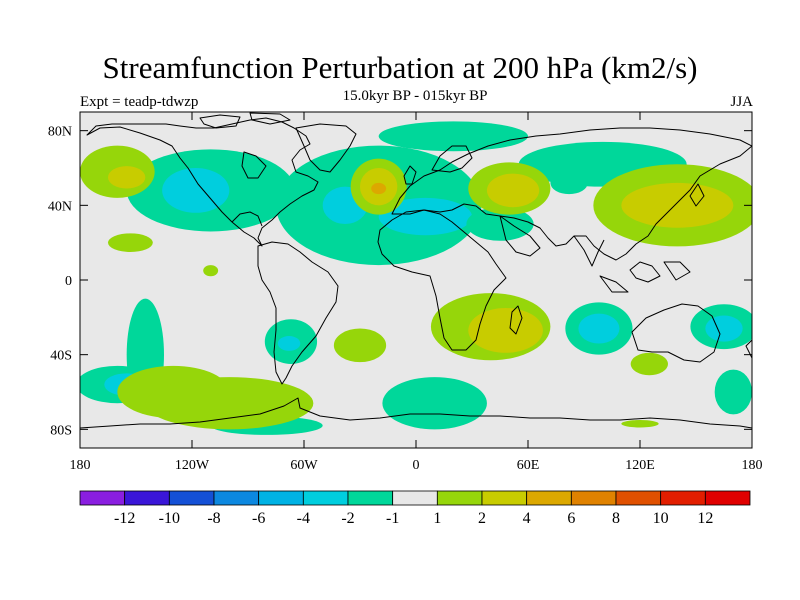 This screenshot has height=600, width=800. What do you see at coordinates (661, 518) in the screenshot?
I see `colorbar-label: 10` at bounding box center [661, 518].